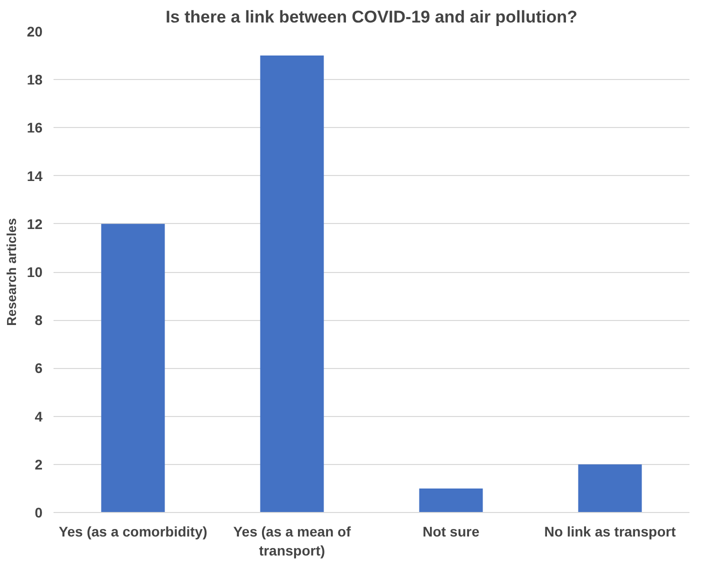 Image resolution: width=719 pixels, height=562 pixels. Describe the element at coordinates (34, 128) in the screenshot. I see `y-tick-label: 16` at that location.